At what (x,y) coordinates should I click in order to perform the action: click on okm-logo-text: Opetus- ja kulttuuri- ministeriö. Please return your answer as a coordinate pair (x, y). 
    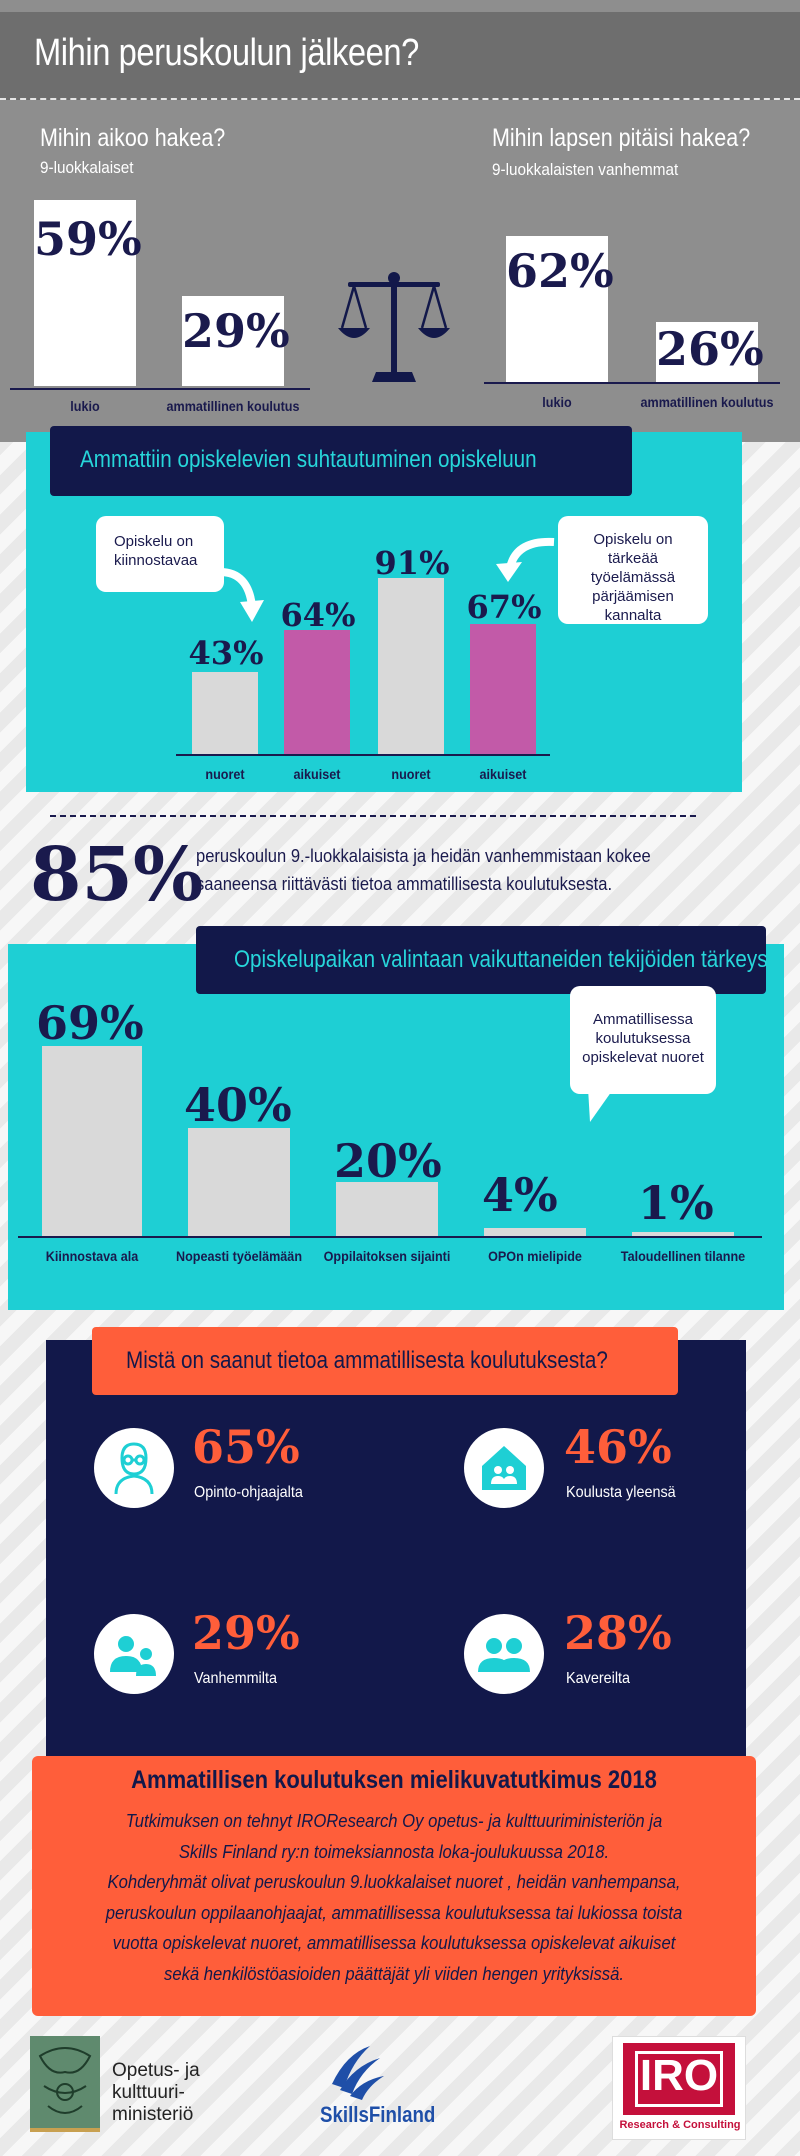
    Looking at the image, I should click on (156, 2093).